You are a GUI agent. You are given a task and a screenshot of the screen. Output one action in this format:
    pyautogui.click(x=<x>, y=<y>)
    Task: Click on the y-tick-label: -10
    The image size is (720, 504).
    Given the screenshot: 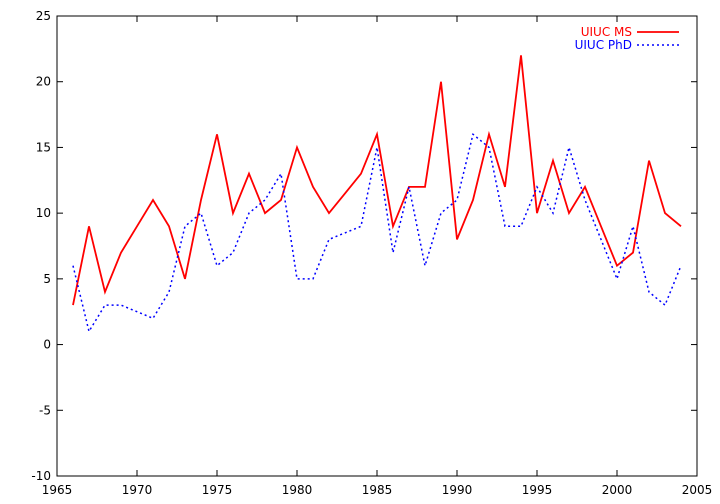 What is the action you would take?
    pyautogui.click(x=41, y=476)
    